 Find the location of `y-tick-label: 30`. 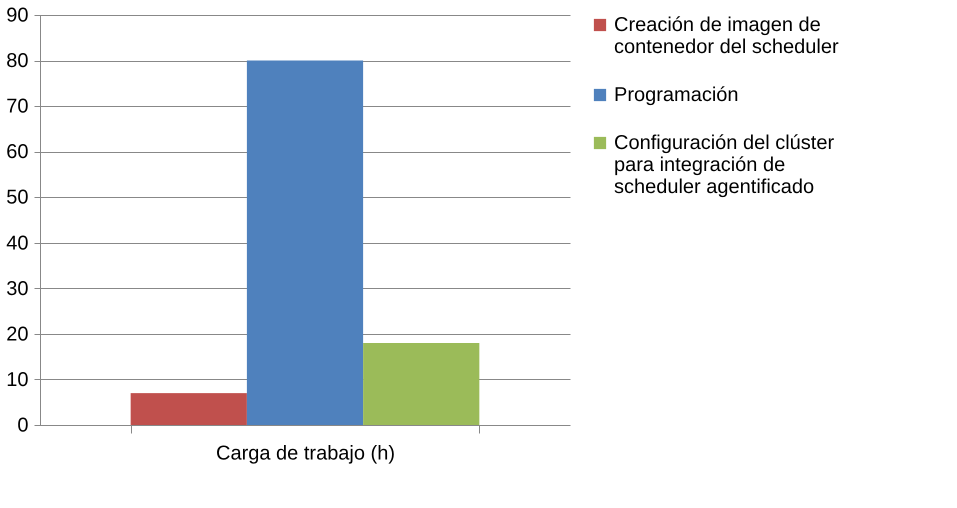

y-tick-label: 30 is located at coordinates (17, 289).